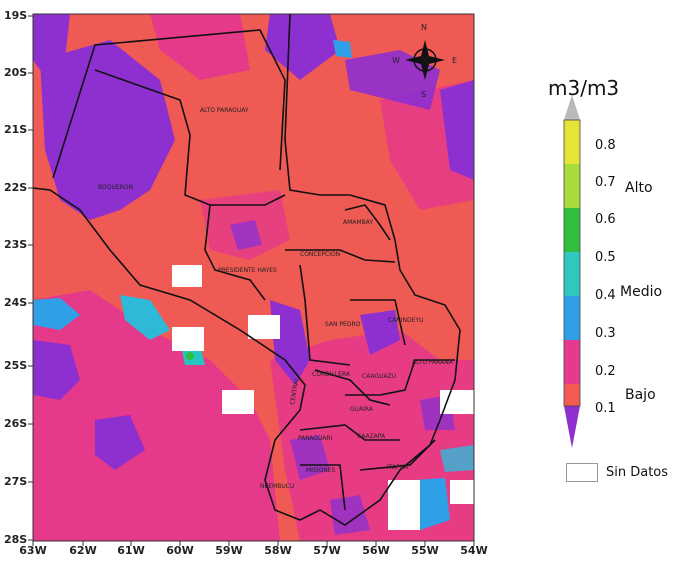  I want to click on lat-label: 28S, so click(16, 539).